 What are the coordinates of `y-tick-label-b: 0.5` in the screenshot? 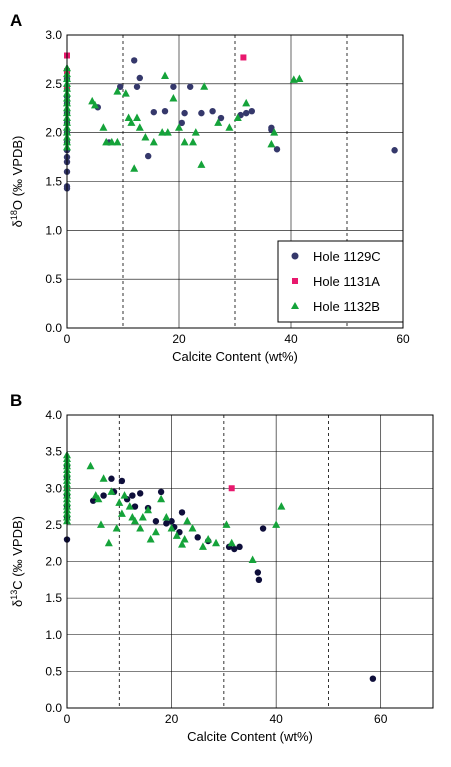 It's located at (53, 671).